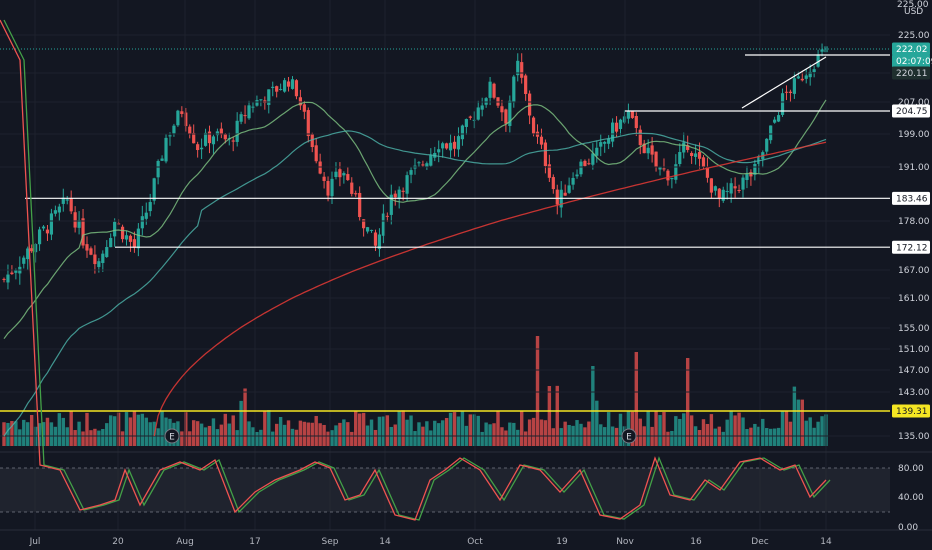 Image resolution: width=932 pixels, height=550 pixels. What do you see at coordinates (914, 135) in the screenshot?
I see `price-tick: 199.00` at bounding box center [914, 135].